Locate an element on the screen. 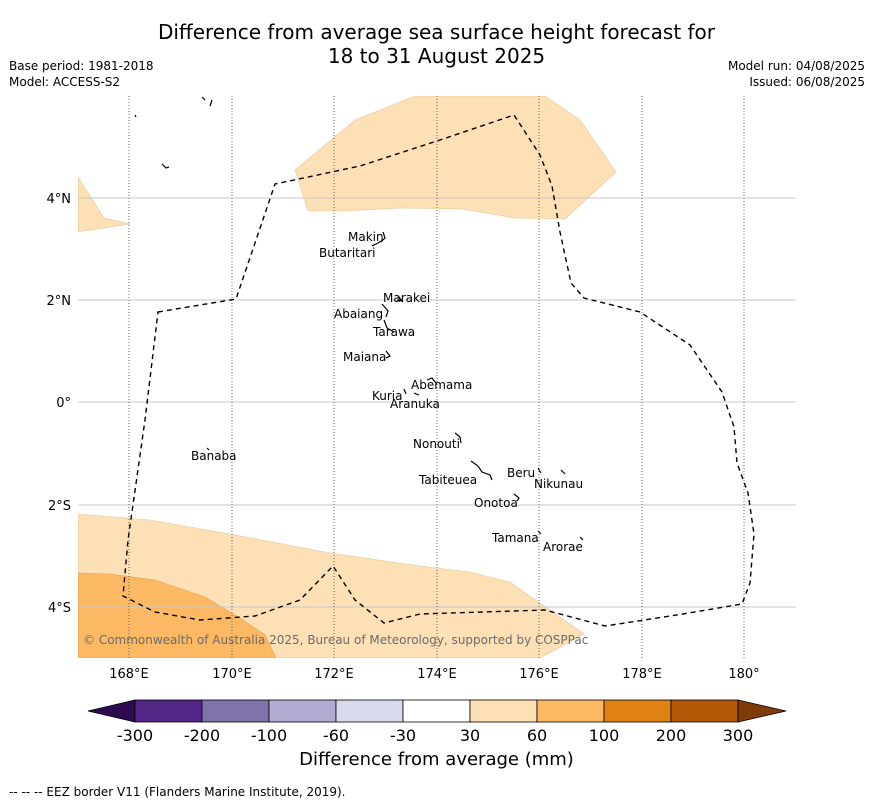 Image resolution: width=873 pixels, height=804 pixels. island-kuria is located at coordinates (405, 391).